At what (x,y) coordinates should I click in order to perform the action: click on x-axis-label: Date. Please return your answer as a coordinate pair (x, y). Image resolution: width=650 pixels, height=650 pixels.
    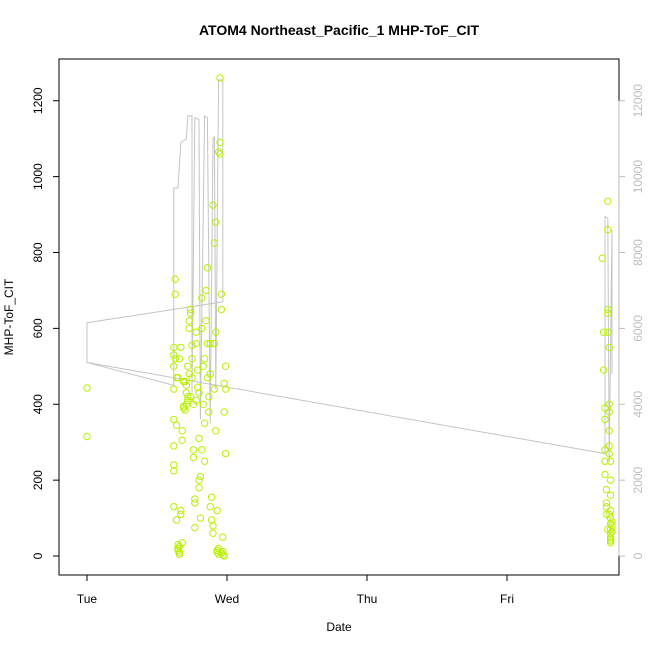
    Looking at the image, I should click on (339, 627).